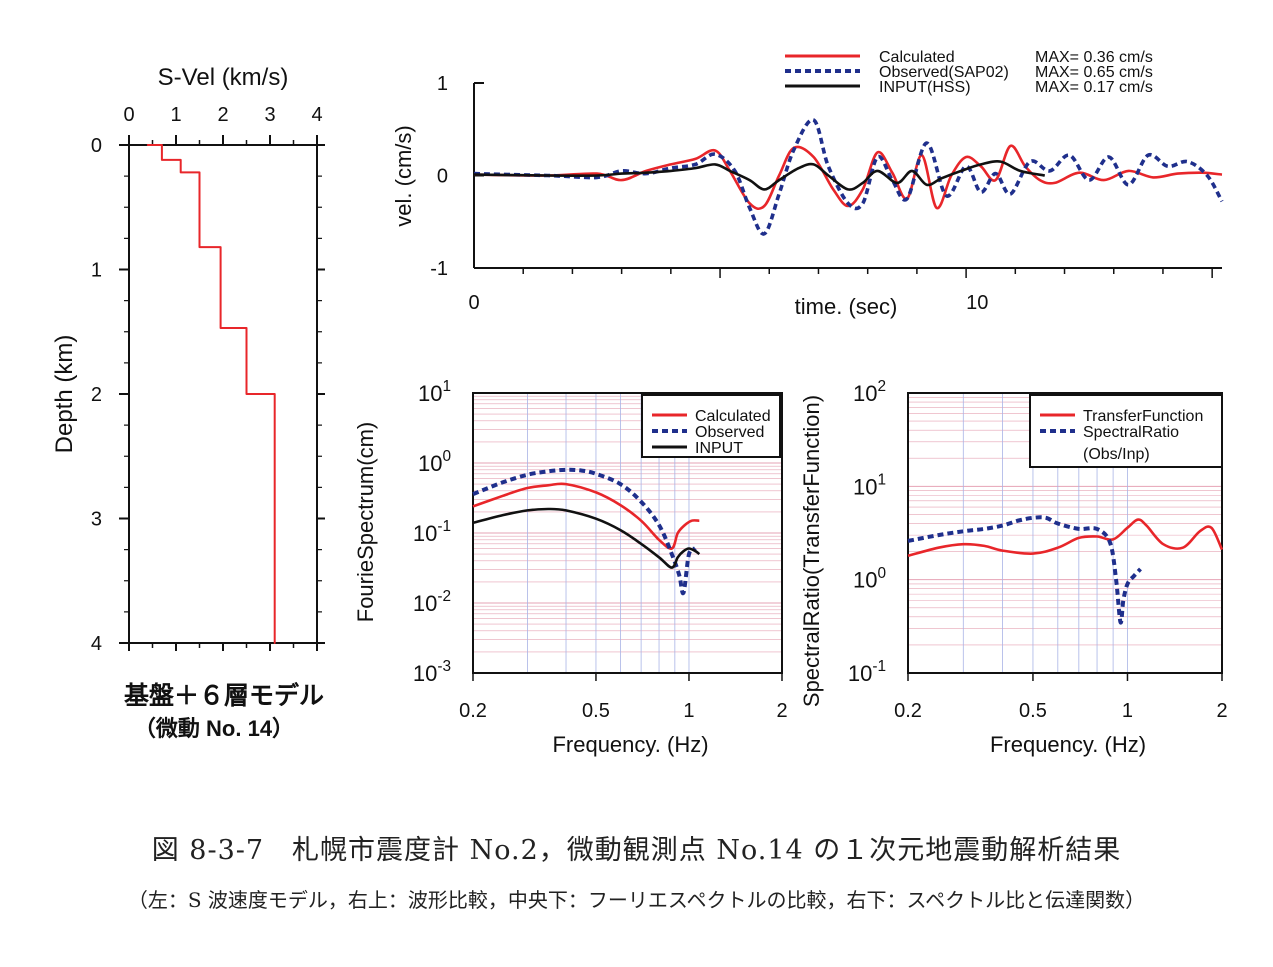 The width and height of the screenshot is (1273, 967). What do you see at coordinates (944, 72) in the screenshot?
I see `waveform-legend-label: Observed(SAP02)` at bounding box center [944, 72].